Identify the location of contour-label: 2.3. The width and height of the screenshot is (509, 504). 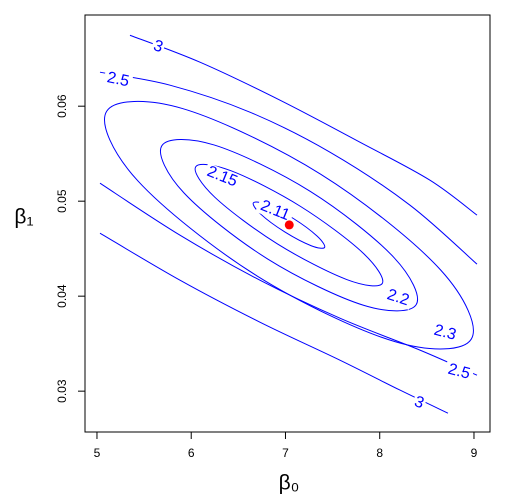
(445, 333).